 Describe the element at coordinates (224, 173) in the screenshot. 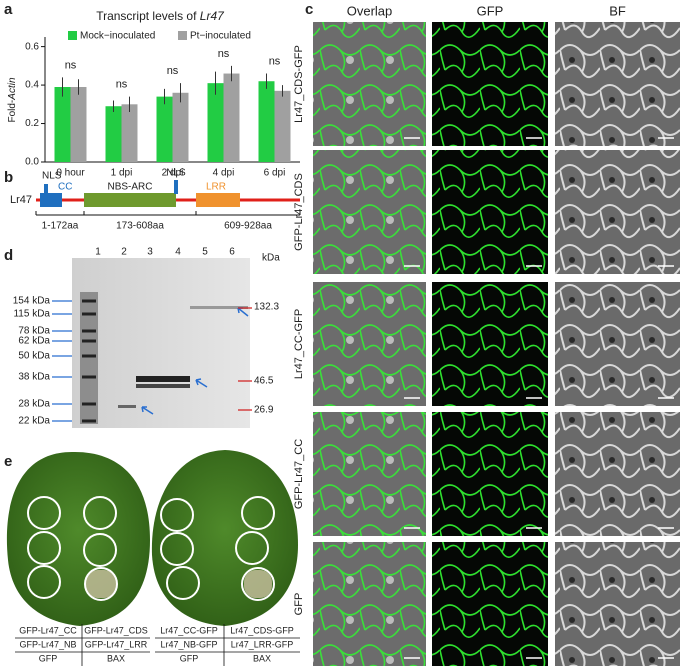

I see `x-tick-label: 4 dpi` at that location.